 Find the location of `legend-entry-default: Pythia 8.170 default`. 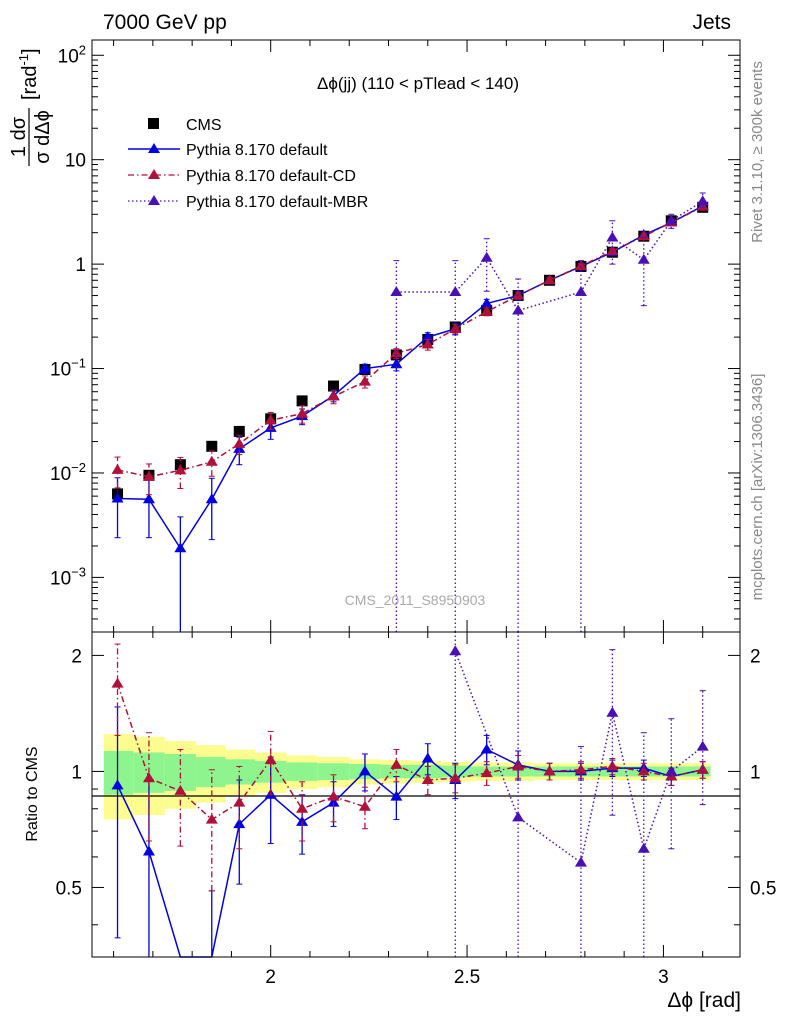

legend-entry-default: Pythia 8.170 default is located at coordinates (228, 150).